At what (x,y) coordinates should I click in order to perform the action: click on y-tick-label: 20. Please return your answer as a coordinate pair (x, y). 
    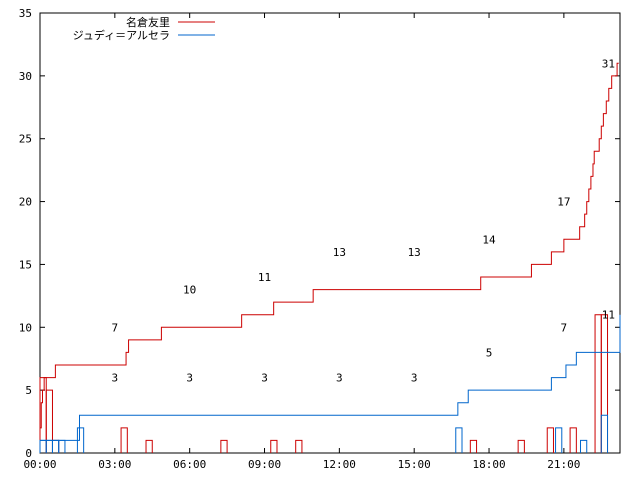
    Looking at the image, I should click on (25, 202).